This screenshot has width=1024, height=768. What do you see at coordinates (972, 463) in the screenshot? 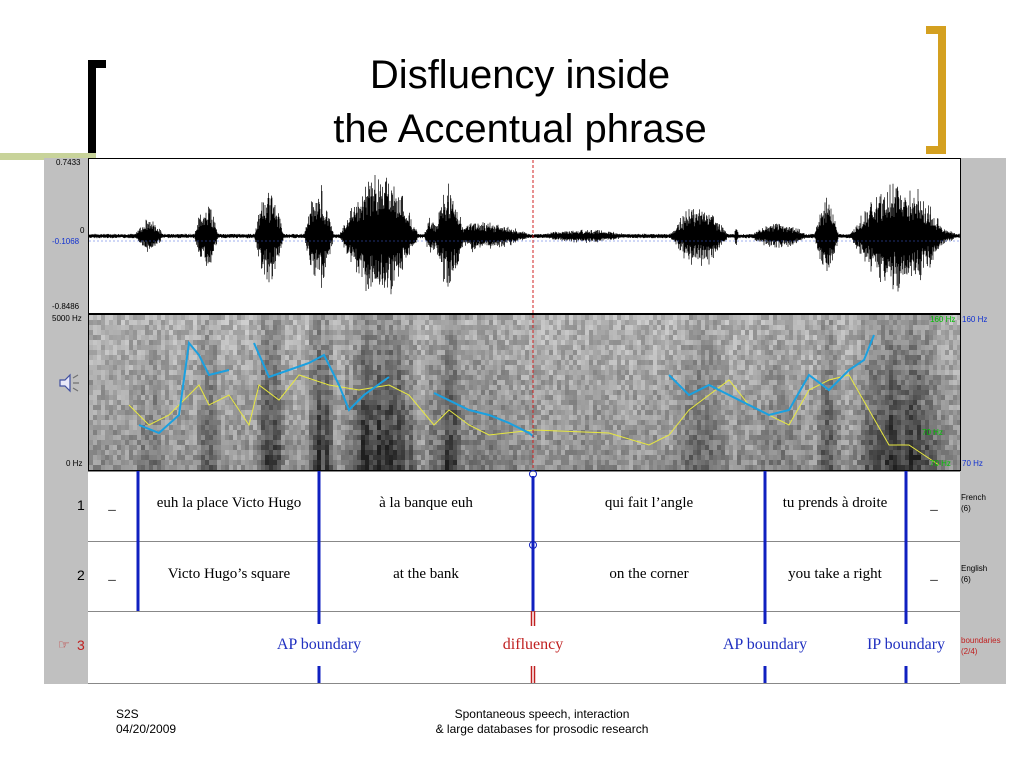
I see `pitch-axis-bottom: 70 Hz` at bounding box center [972, 463].